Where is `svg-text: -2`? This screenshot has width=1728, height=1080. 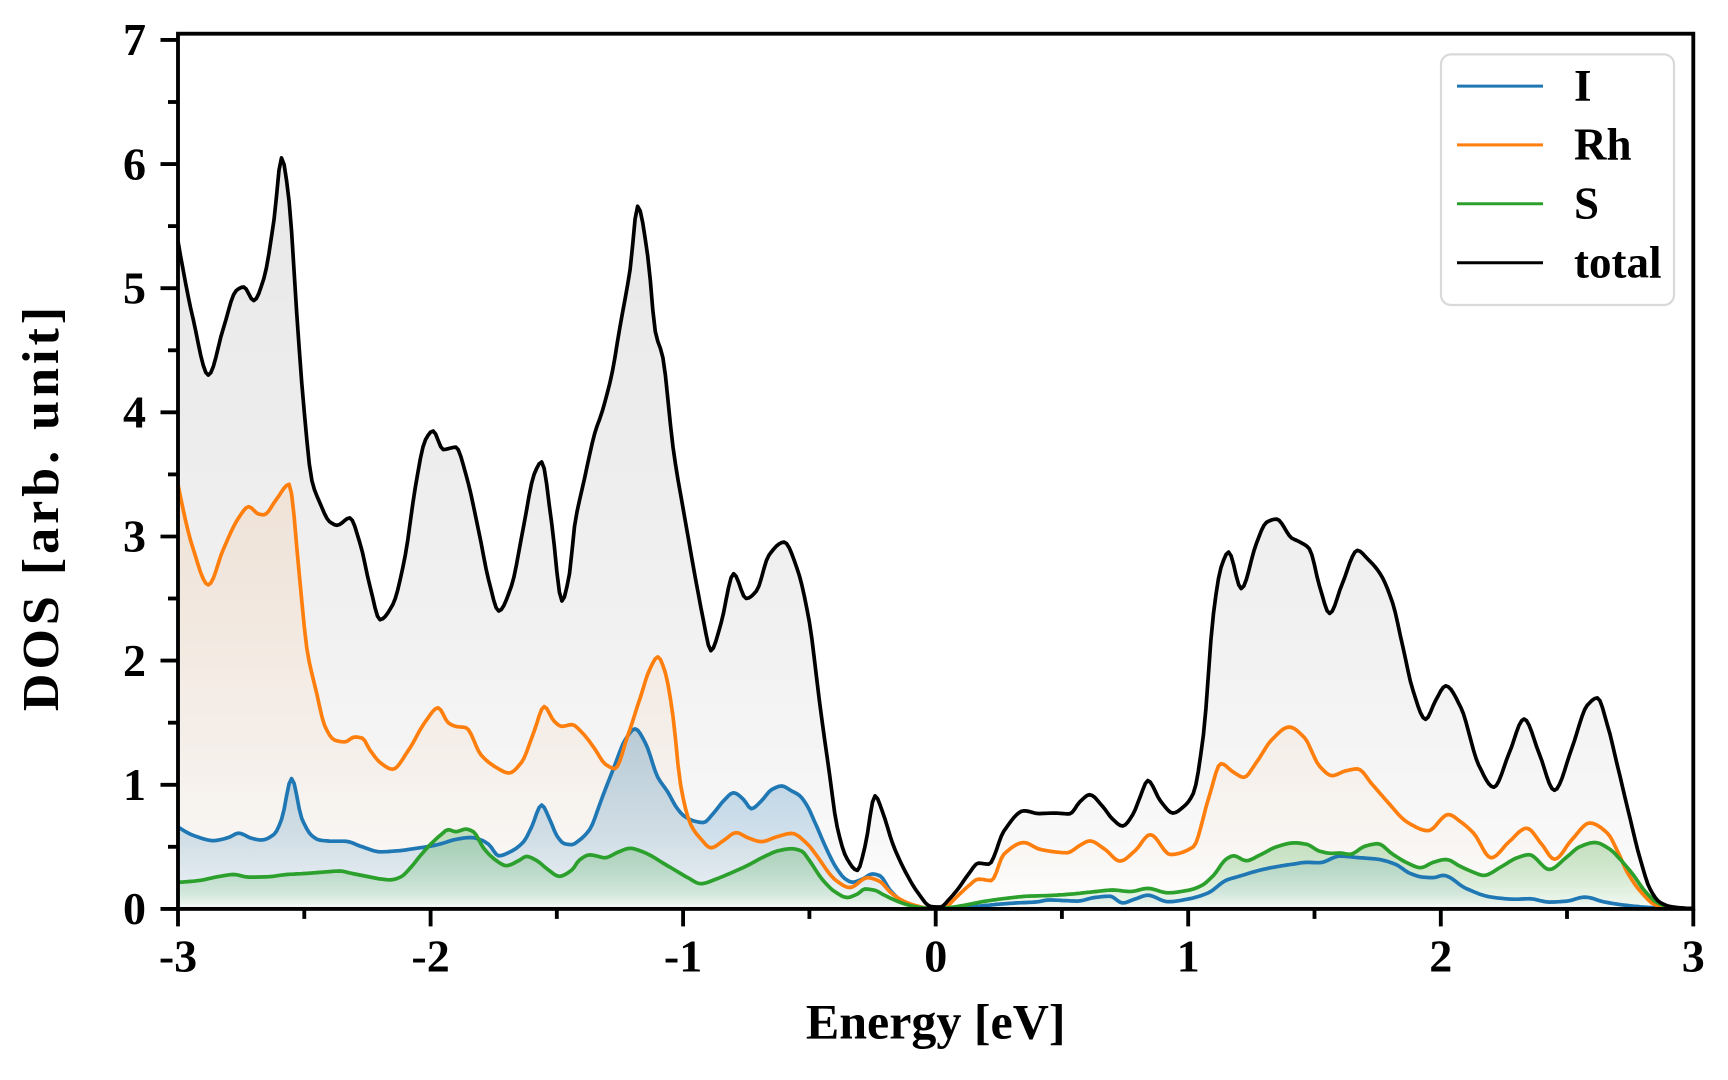
svg-text: -2 is located at coordinates (430, 956).